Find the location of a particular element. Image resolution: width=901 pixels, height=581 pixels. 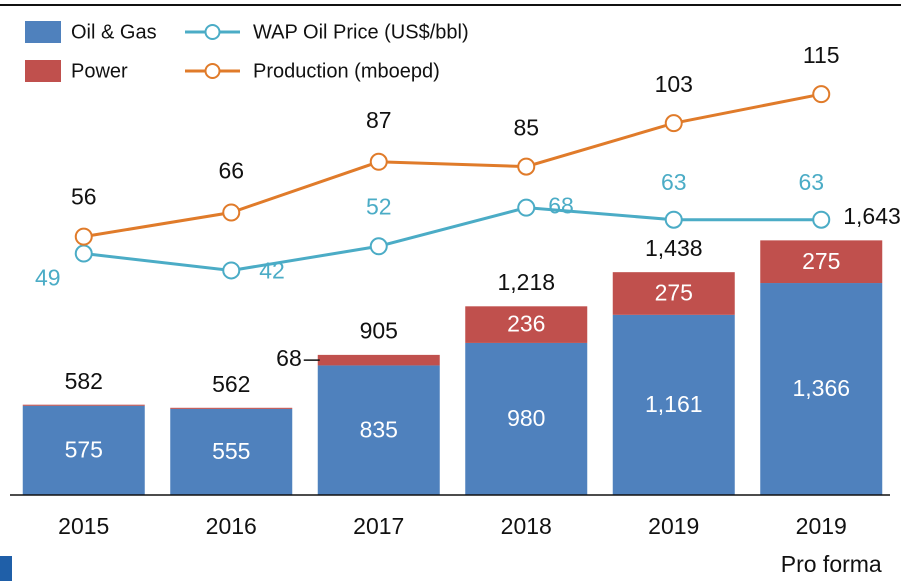

x-tick-label: 2018 is located at coordinates (526, 526).